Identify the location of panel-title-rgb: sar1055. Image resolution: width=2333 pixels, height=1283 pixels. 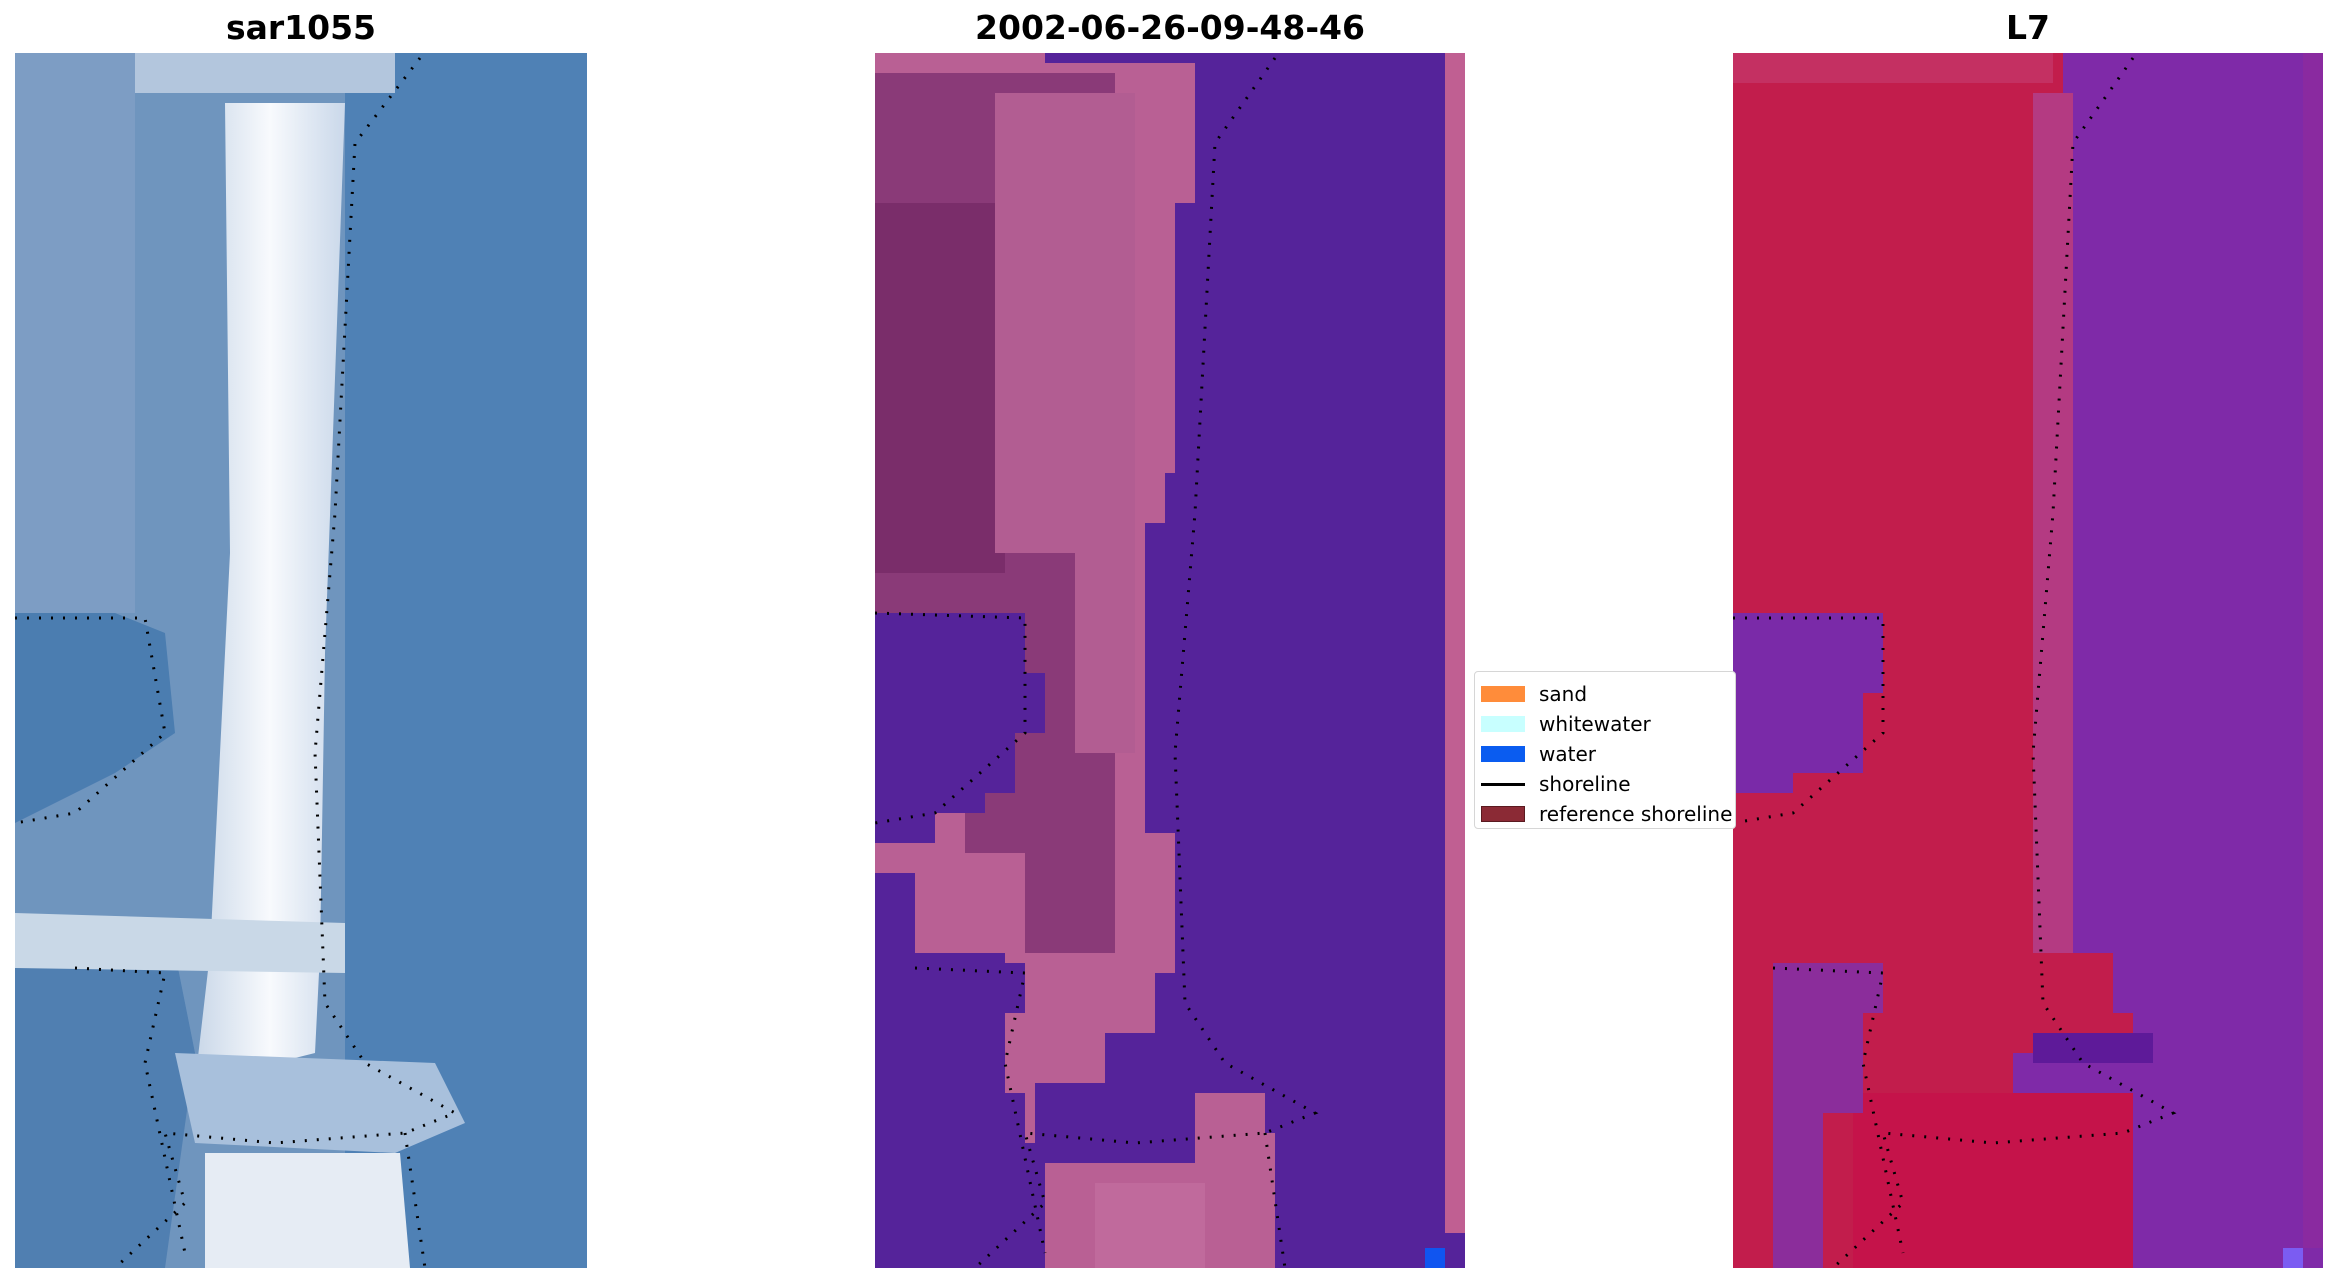
(301, 27).